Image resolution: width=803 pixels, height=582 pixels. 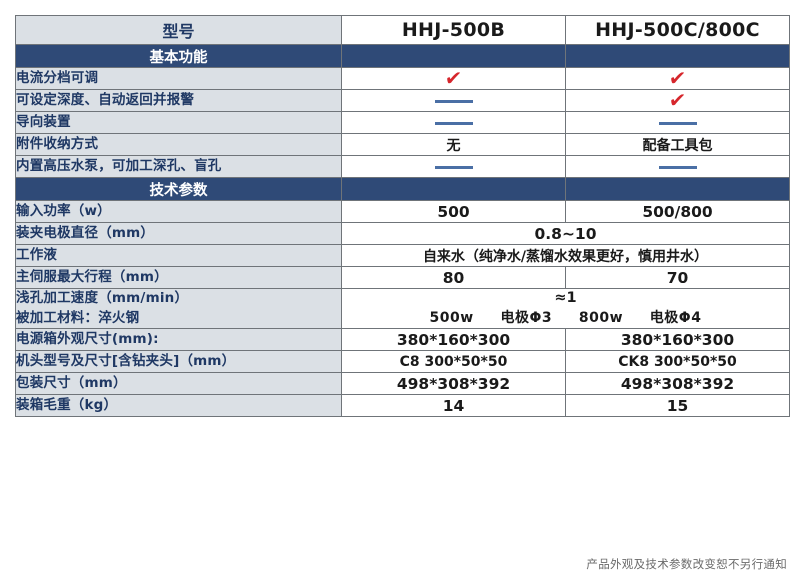 I want to click on table-row: 可设定深度、自动返回并报警 ✔, so click(x=402, y=100).